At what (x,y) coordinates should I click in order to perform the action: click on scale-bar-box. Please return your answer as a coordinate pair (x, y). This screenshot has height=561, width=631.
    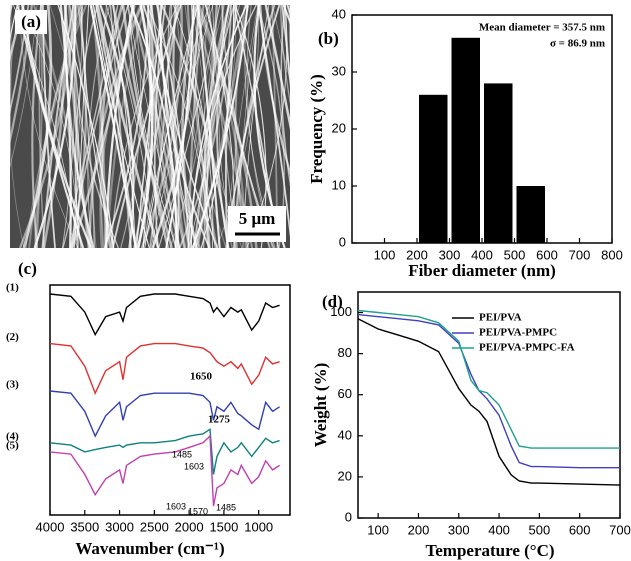
    Looking at the image, I should click on (257, 224).